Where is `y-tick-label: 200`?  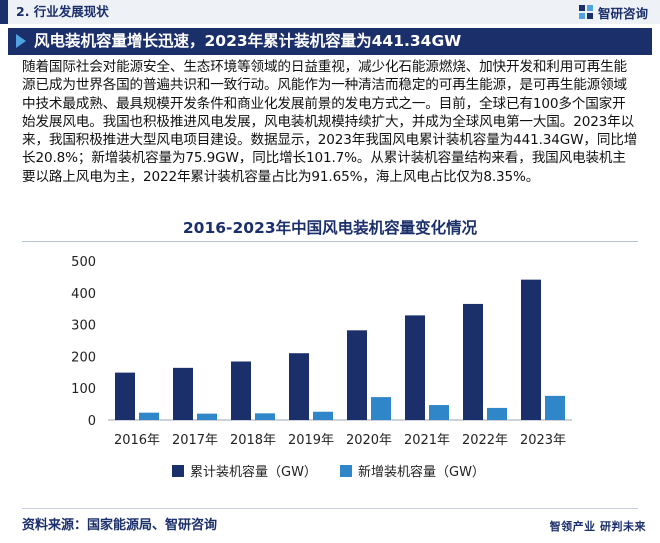 y-tick-label: 200 is located at coordinates (83, 357).